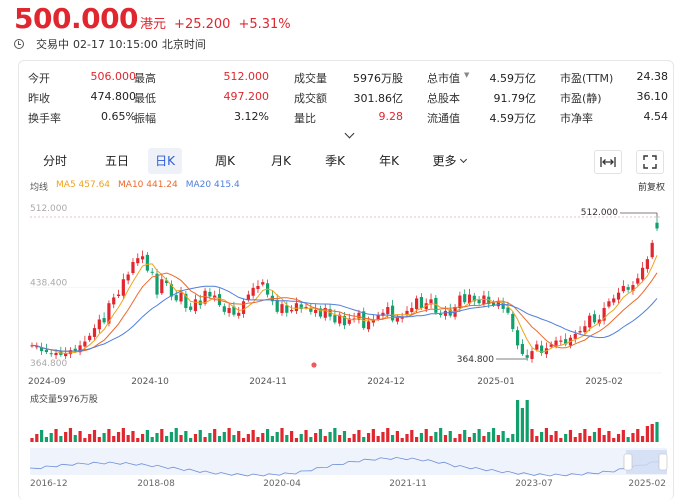  What do you see at coordinates (39, 188) in the screenshot?
I see `ma-legend-label: 均线` at bounding box center [39, 188].